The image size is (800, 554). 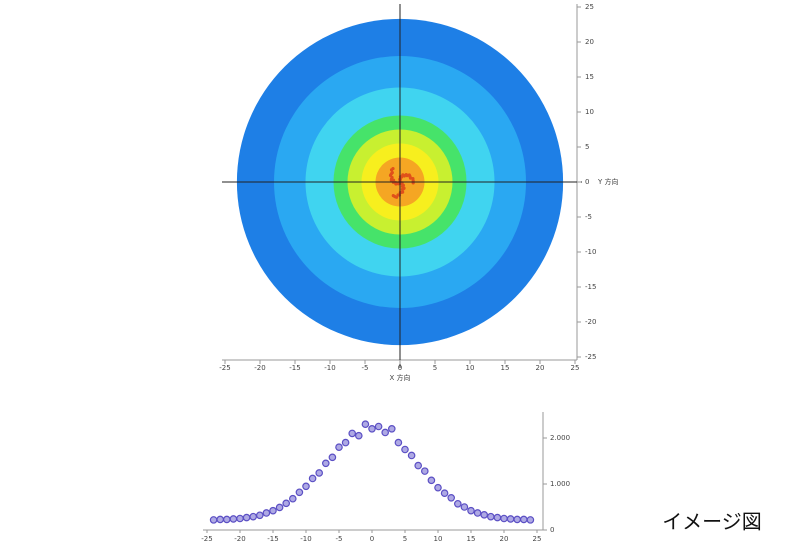 I want to click on y-tick-label: 5, so click(x=587, y=147).